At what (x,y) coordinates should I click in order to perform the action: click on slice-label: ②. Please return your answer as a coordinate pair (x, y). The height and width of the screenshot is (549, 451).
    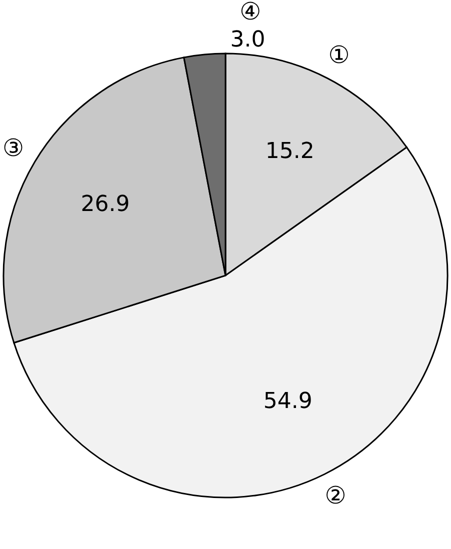
    Looking at the image, I should click on (335, 496).